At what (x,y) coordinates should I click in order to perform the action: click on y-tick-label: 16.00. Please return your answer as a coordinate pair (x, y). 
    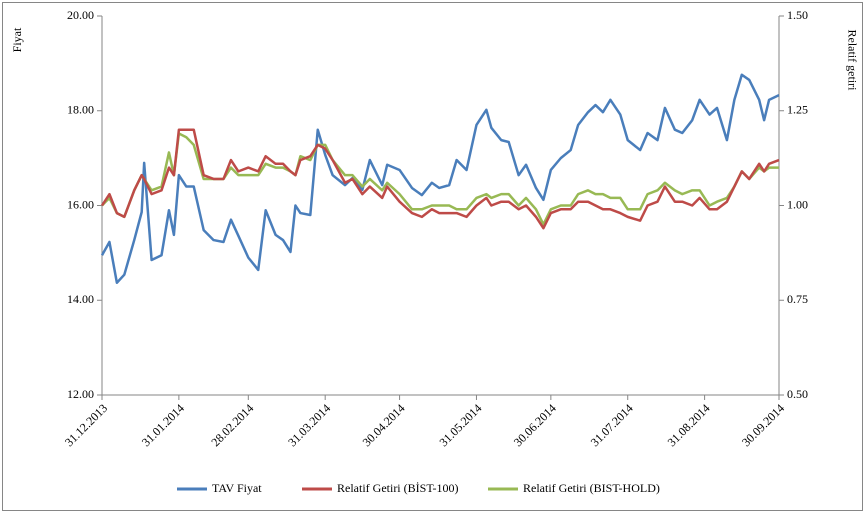
    Looking at the image, I should click on (80, 204).